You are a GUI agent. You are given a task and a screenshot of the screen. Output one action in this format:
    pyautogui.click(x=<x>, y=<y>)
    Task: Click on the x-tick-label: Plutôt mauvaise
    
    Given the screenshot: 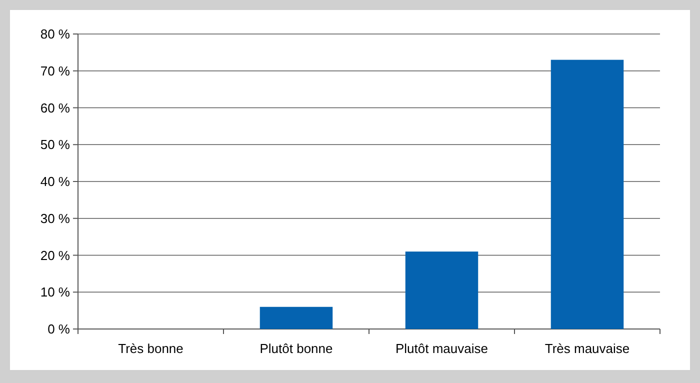 What is the action you would take?
    pyautogui.click(x=442, y=348)
    